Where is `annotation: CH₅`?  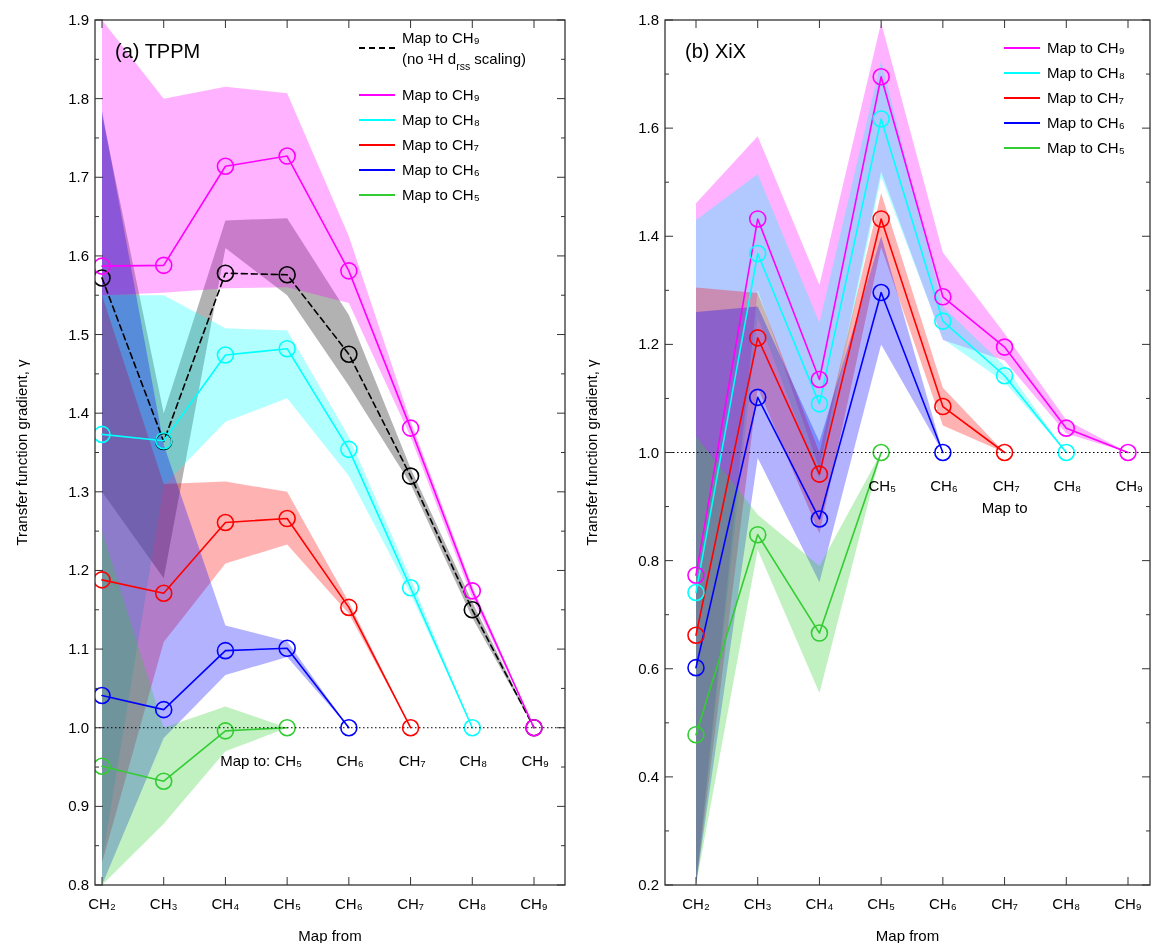
annotation: CH₅ is located at coordinates (882, 485).